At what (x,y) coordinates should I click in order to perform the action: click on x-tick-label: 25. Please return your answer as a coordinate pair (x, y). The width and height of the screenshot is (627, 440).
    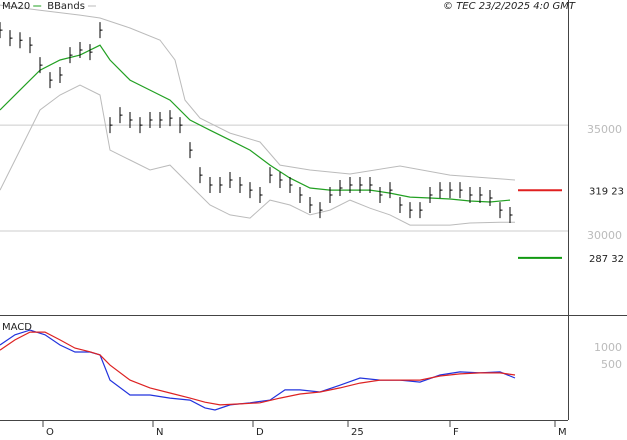
    Looking at the image, I should click on (357, 432).